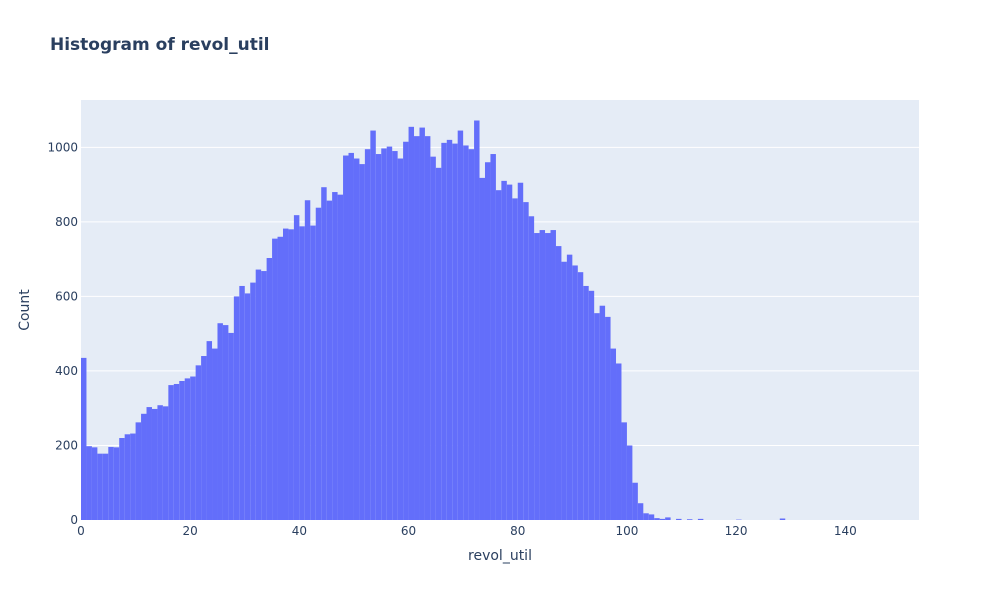 This screenshot has height=600, width=1000. What do you see at coordinates (66, 296) in the screenshot?
I see `y-tick-label: 600` at bounding box center [66, 296].